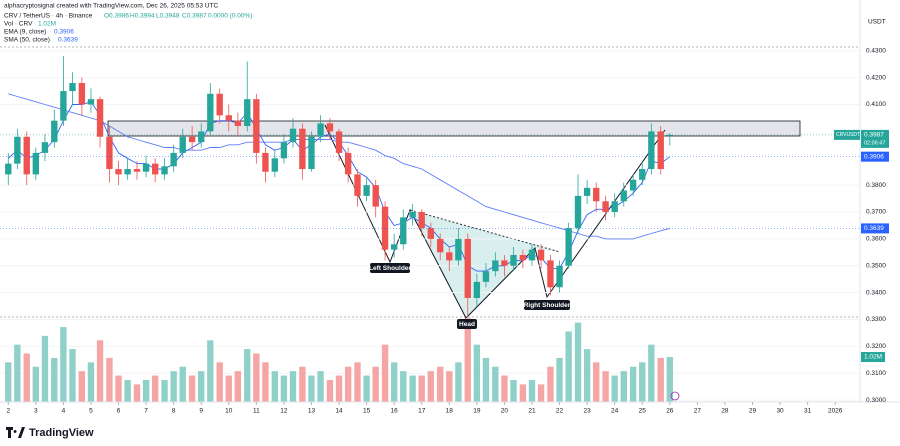  Describe the element at coordinates (312, 411) in the screenshot. I see `x-tick-label: 13` at that location.